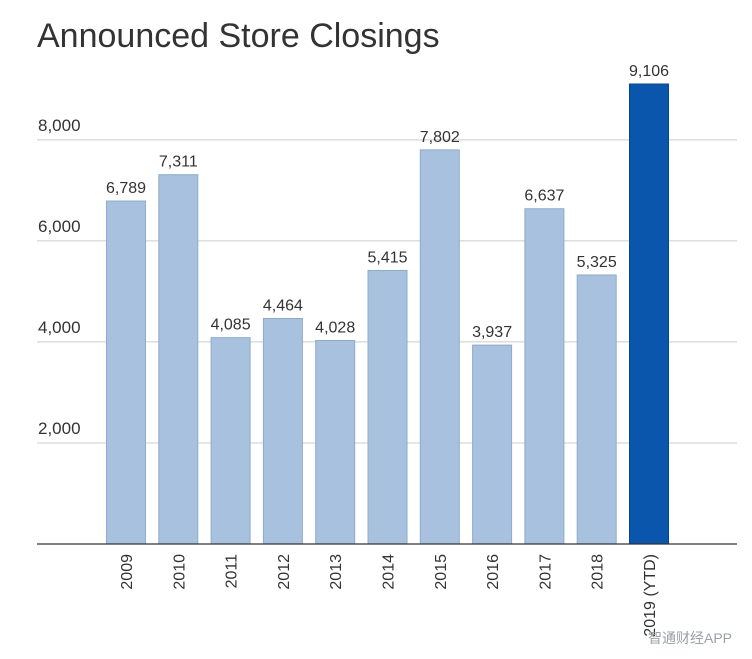  Describe the element at coordinates (492, 332) in the screenshot. I see `data-label: 3,937` at that location.